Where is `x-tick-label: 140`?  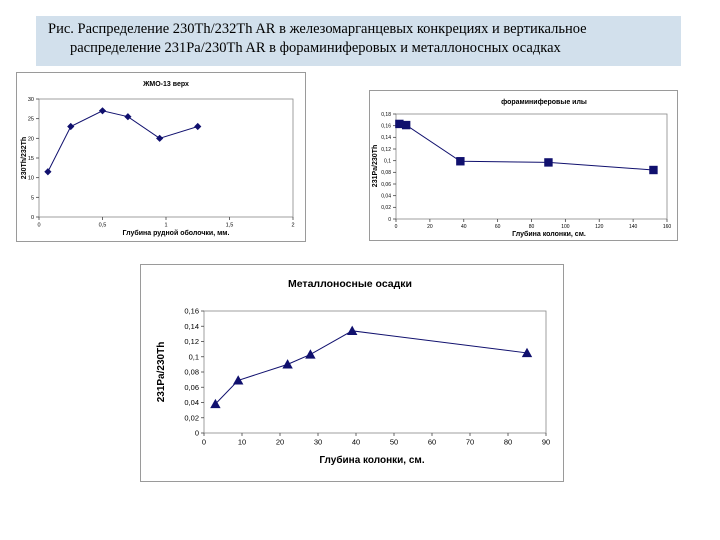
x-tick-label: 140 is located at coordinates (633, 227).